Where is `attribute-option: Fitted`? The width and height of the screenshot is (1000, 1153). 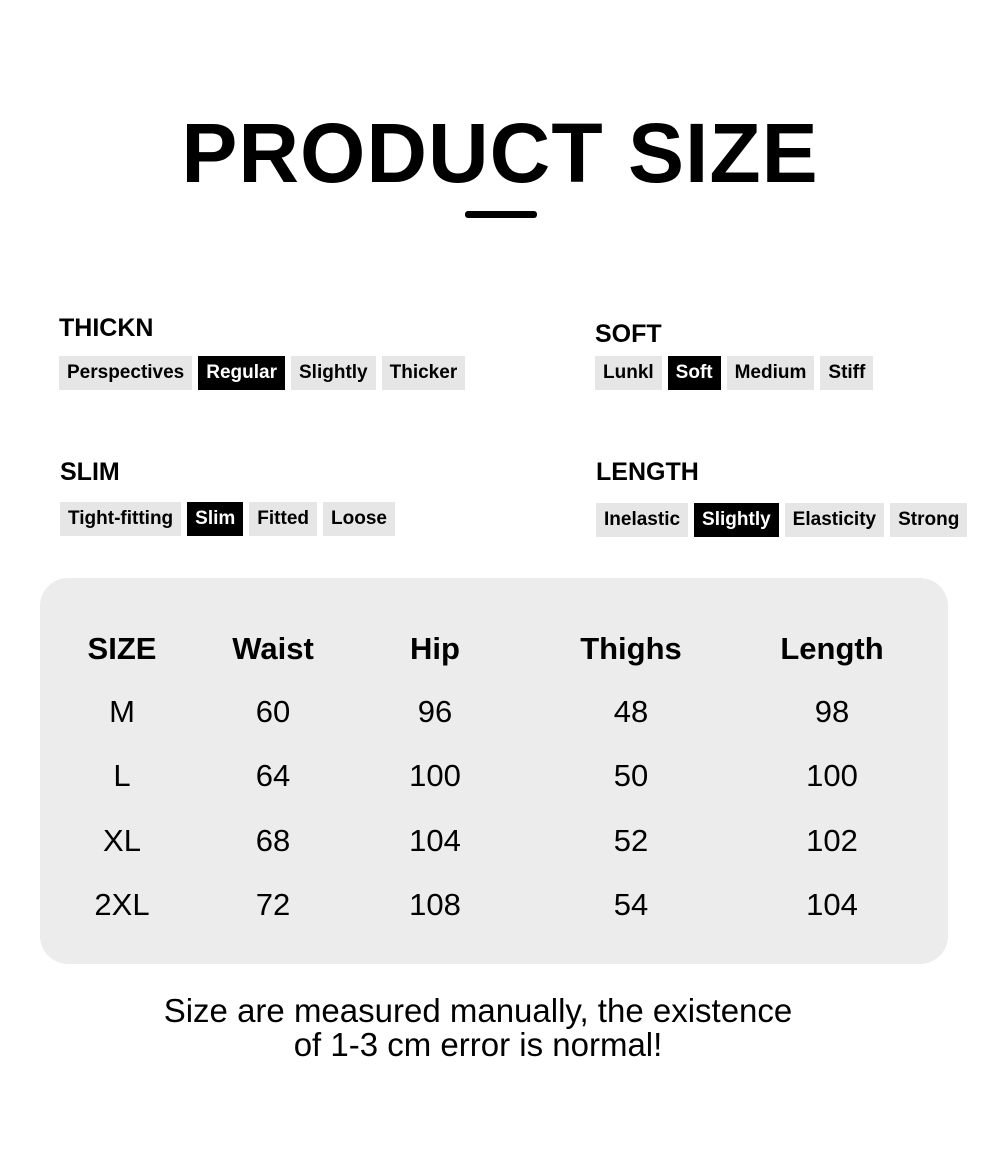
attribute-option: Fitted is located at coordinates (283, 519).